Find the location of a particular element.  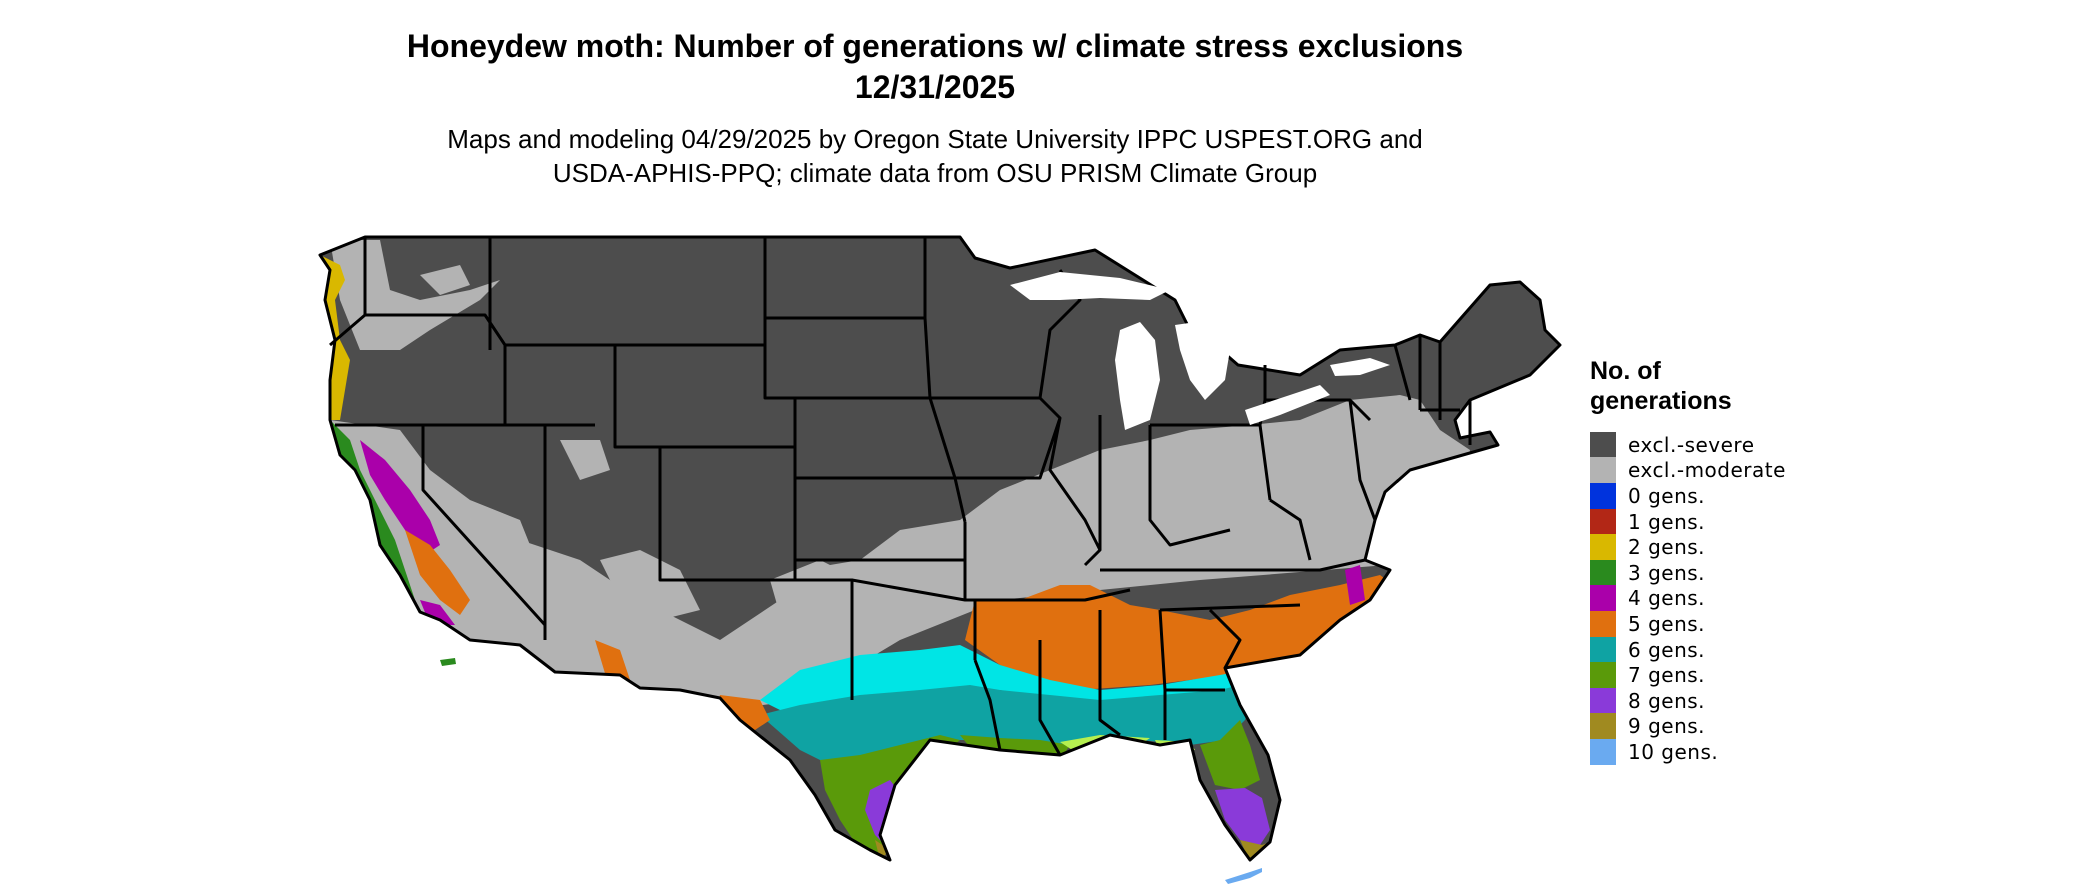

legend-label: 1 gens. is located at coordinates (1667, 521).